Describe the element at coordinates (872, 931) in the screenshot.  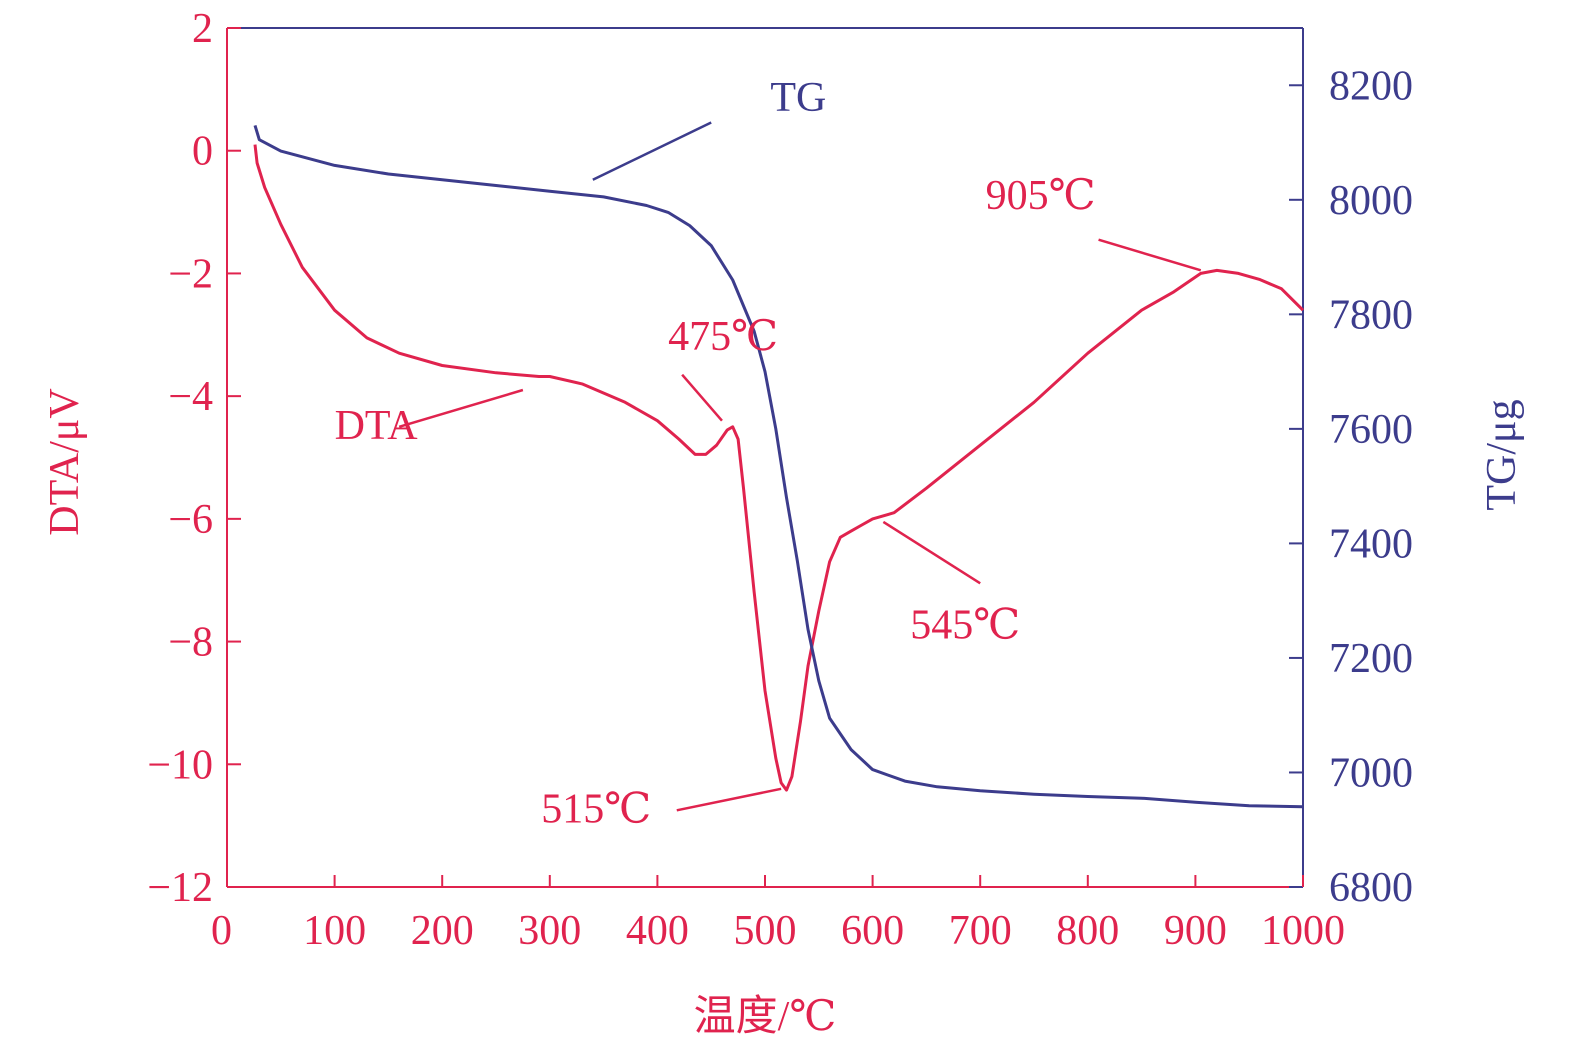
I see `x-tick-label: 600` at that location.